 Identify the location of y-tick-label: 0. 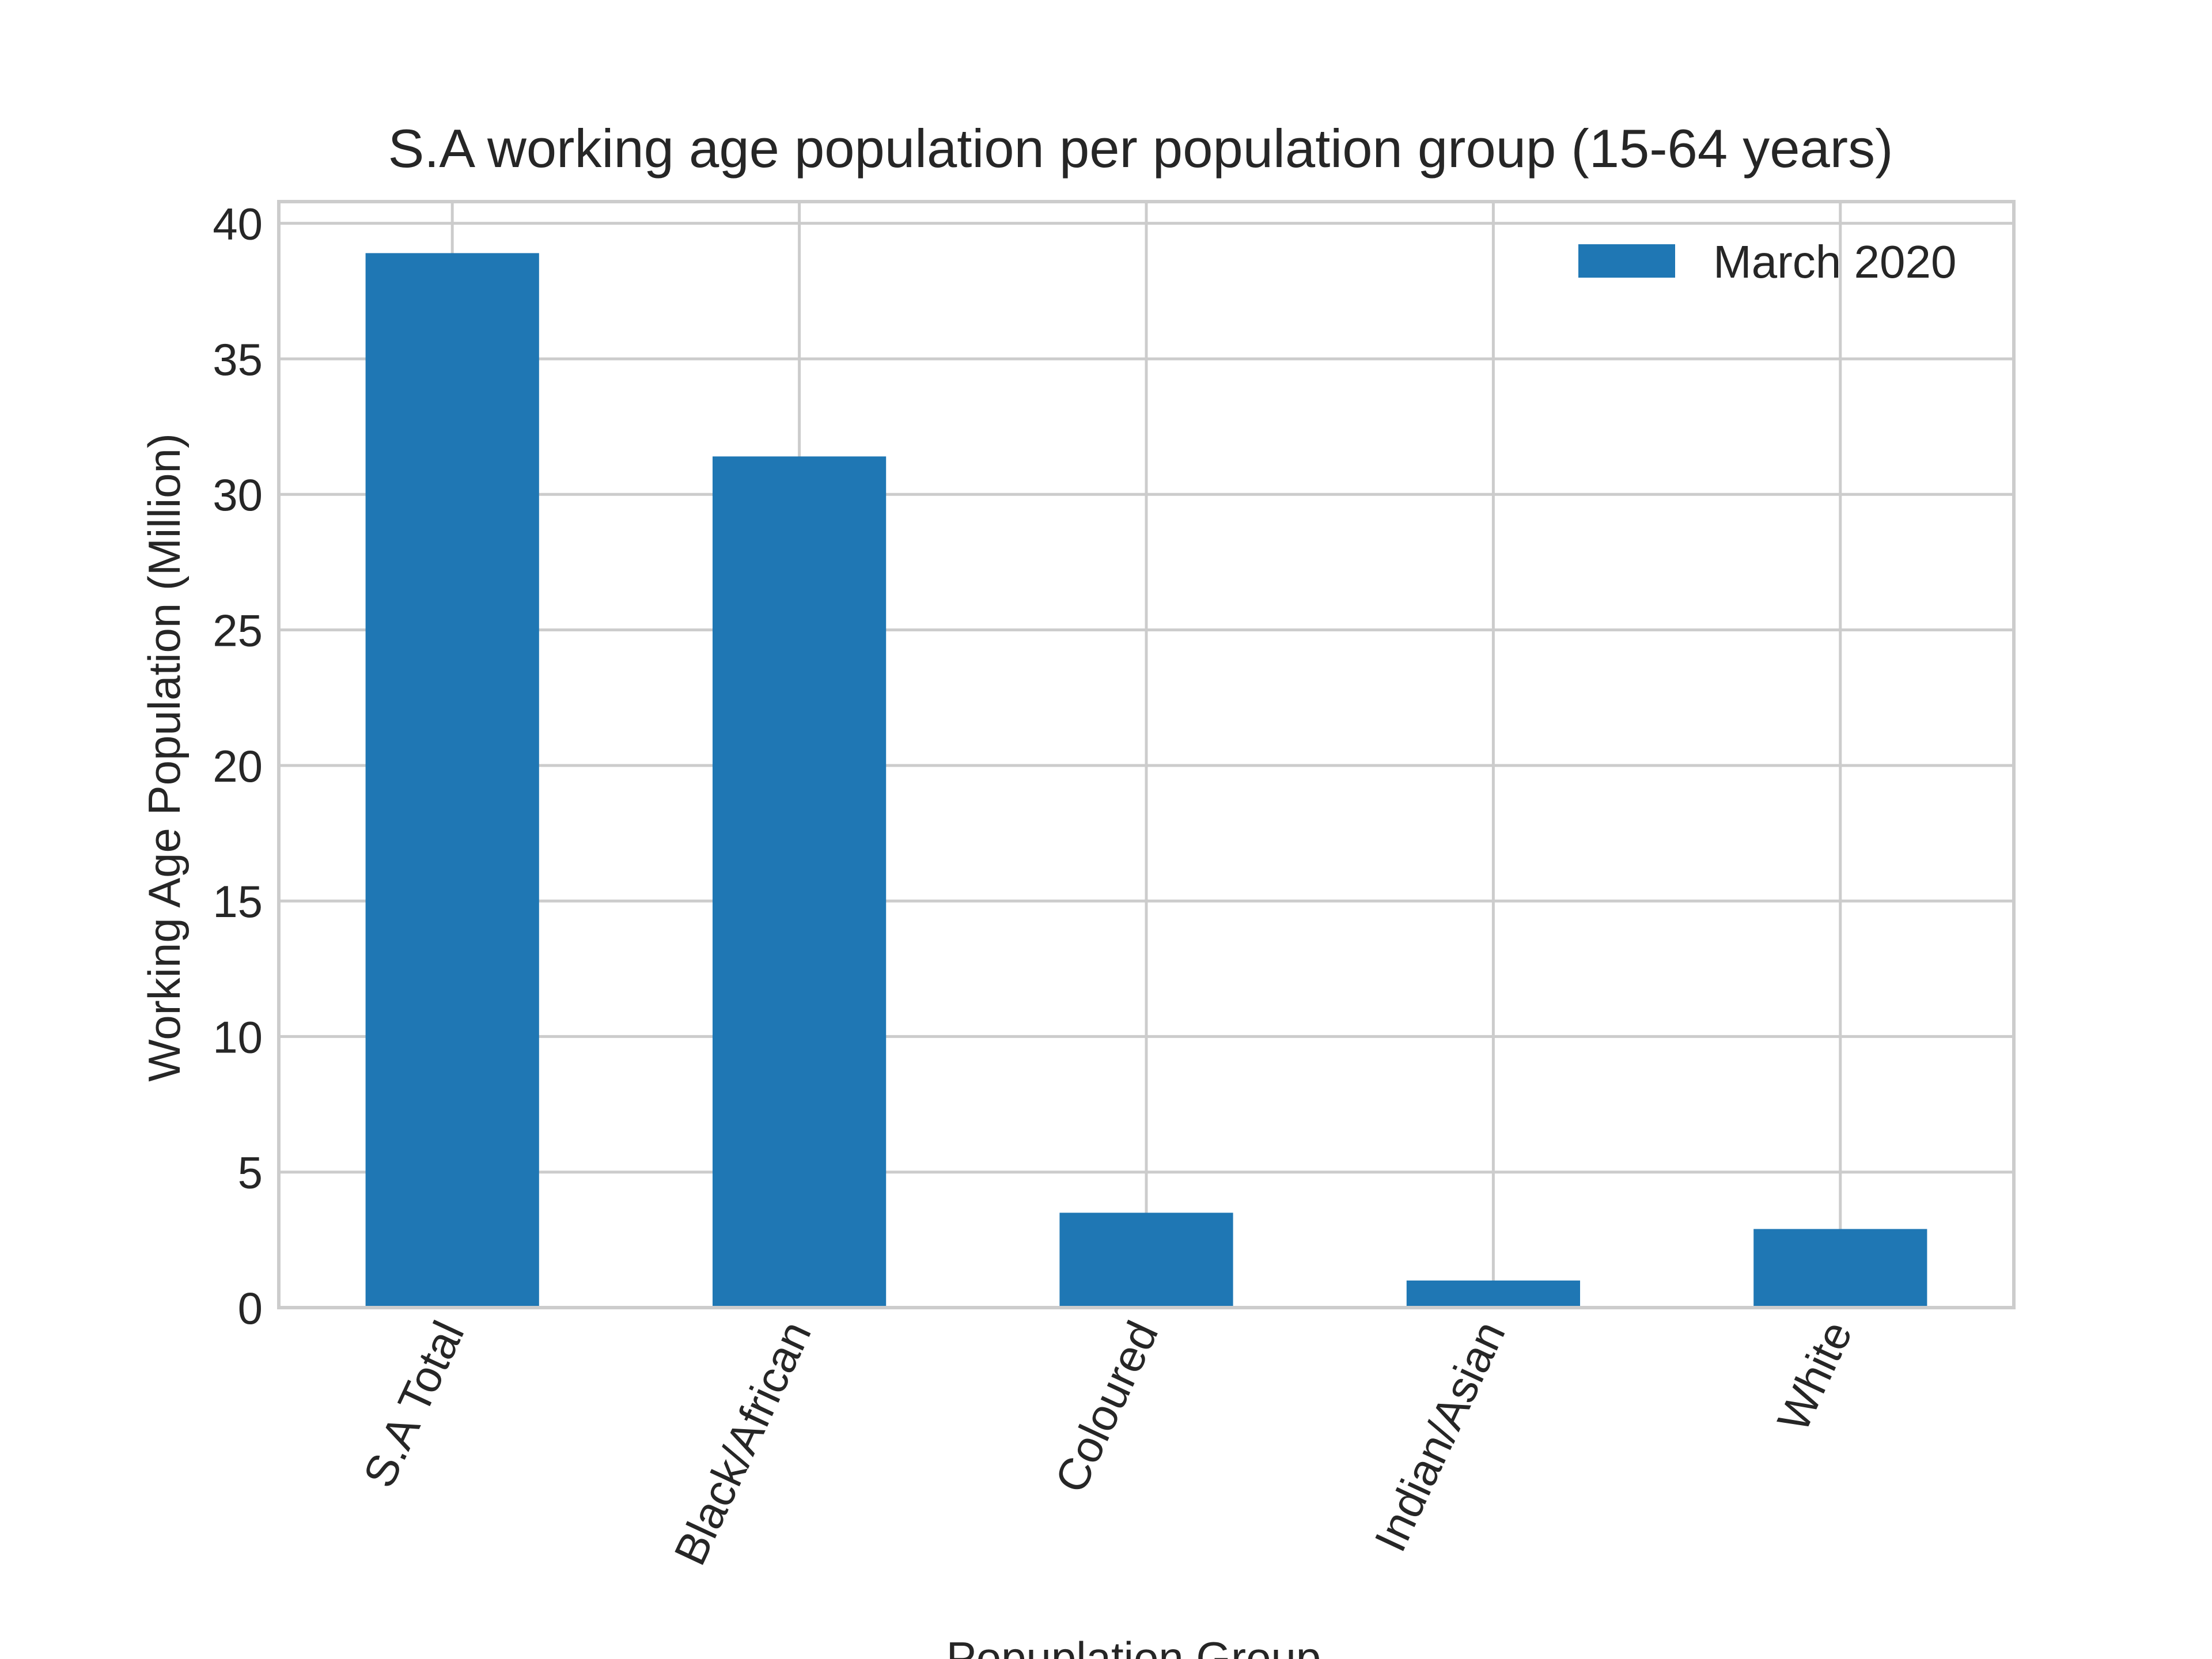
(250, 1308).